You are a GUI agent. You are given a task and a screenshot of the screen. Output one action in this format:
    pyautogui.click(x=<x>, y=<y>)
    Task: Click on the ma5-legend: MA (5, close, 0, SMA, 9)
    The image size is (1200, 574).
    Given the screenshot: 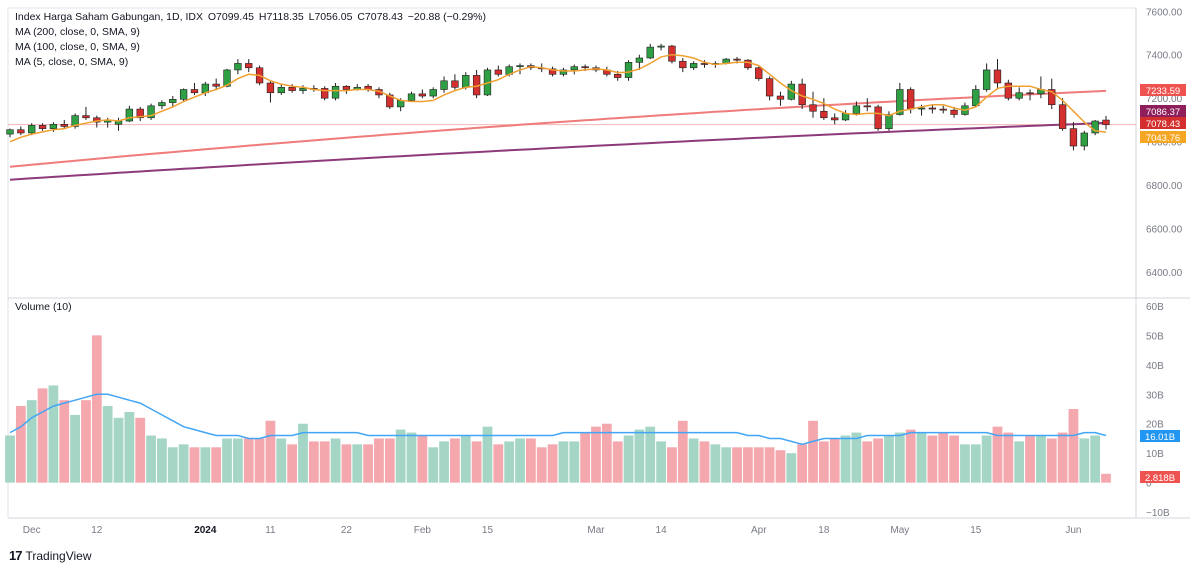 What is the action you would take?
    pyautogui.click(x=72, y=62)
    